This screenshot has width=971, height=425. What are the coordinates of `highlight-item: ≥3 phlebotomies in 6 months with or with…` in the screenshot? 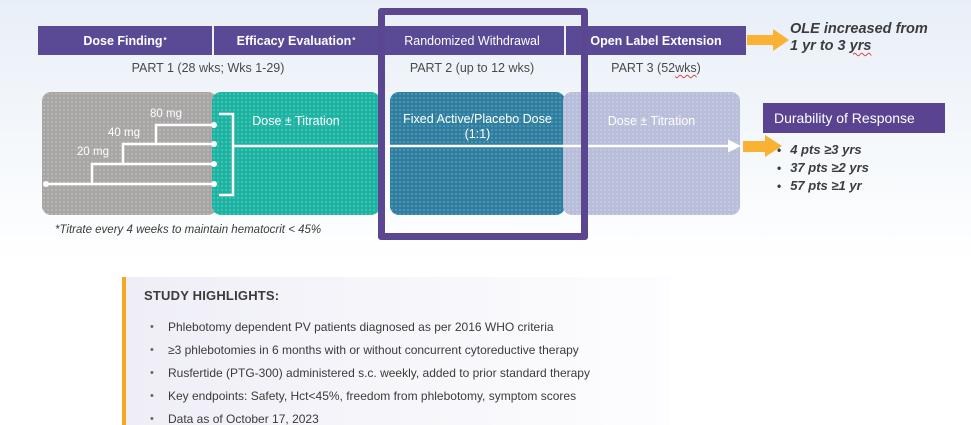 It's located at (400, 350).